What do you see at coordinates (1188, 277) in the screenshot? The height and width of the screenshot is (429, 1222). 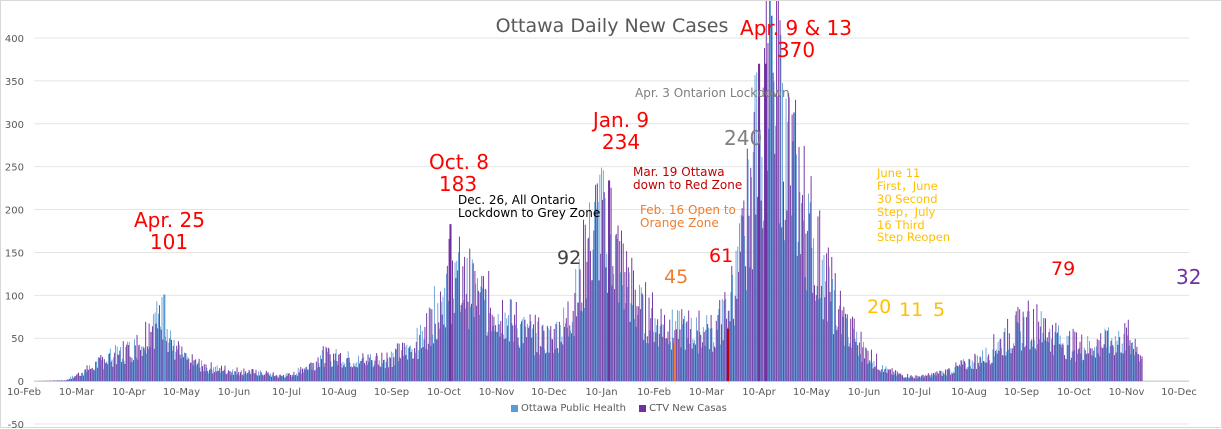 I see `annotation-n32: 32` at bounding box center [1188, 277].